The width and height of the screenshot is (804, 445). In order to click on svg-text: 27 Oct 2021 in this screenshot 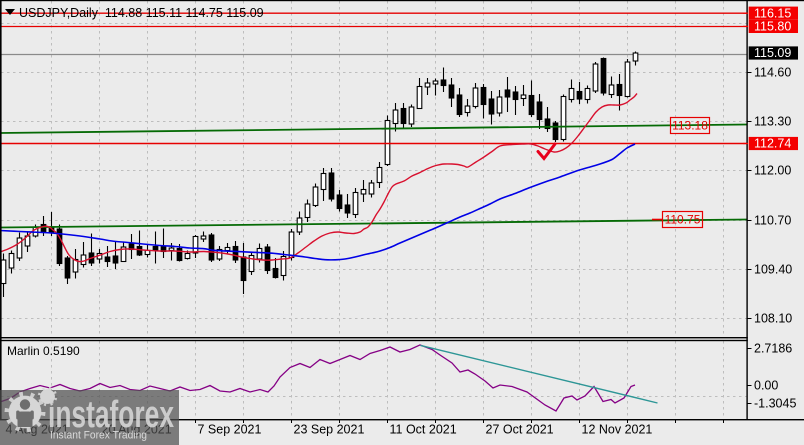, I will do `click(520, 430)`.